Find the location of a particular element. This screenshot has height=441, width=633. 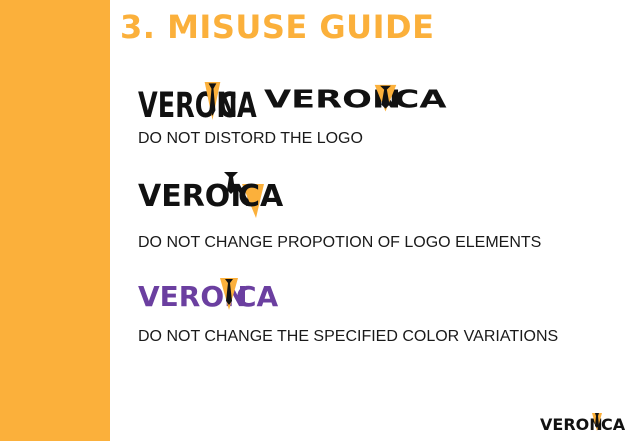

page-title: 3. MISUSE GUIDE is located at coordinates (277, 27).